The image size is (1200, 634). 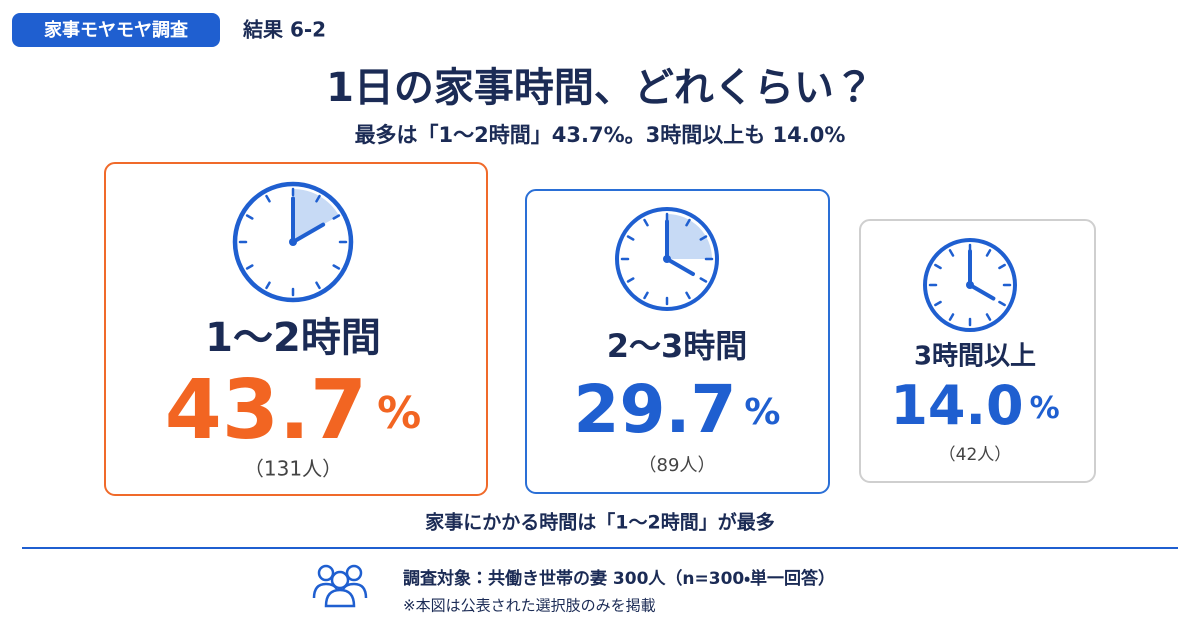 I want to click on survey: 調査対象：共働き世帯の妻 300人（n=300・単一回答）, so click(x=619, y=578).